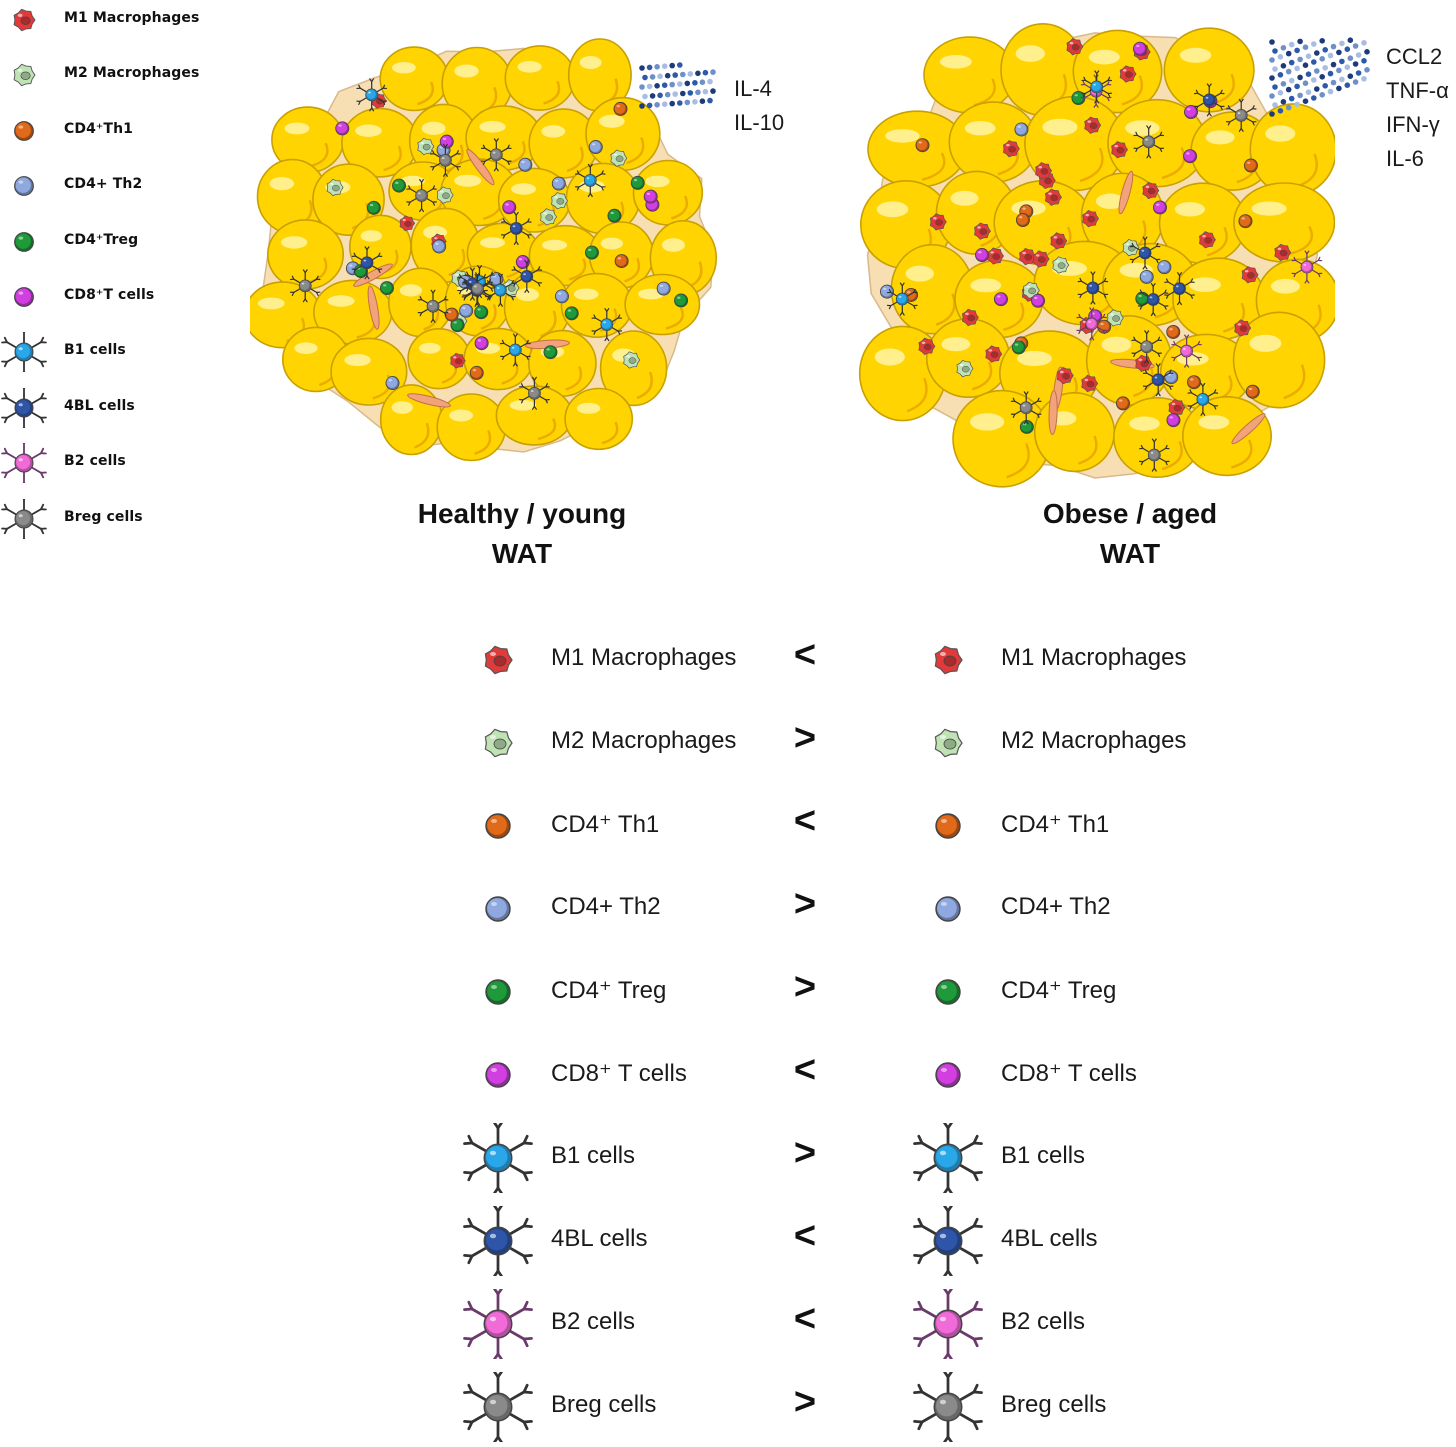 The width and height of the screenshot is (1456, 1447). What do you see at coordinates (1319, 77) in the screenshot?
I see `obese-cytokine-dots` at bounding box center [1319, 77].